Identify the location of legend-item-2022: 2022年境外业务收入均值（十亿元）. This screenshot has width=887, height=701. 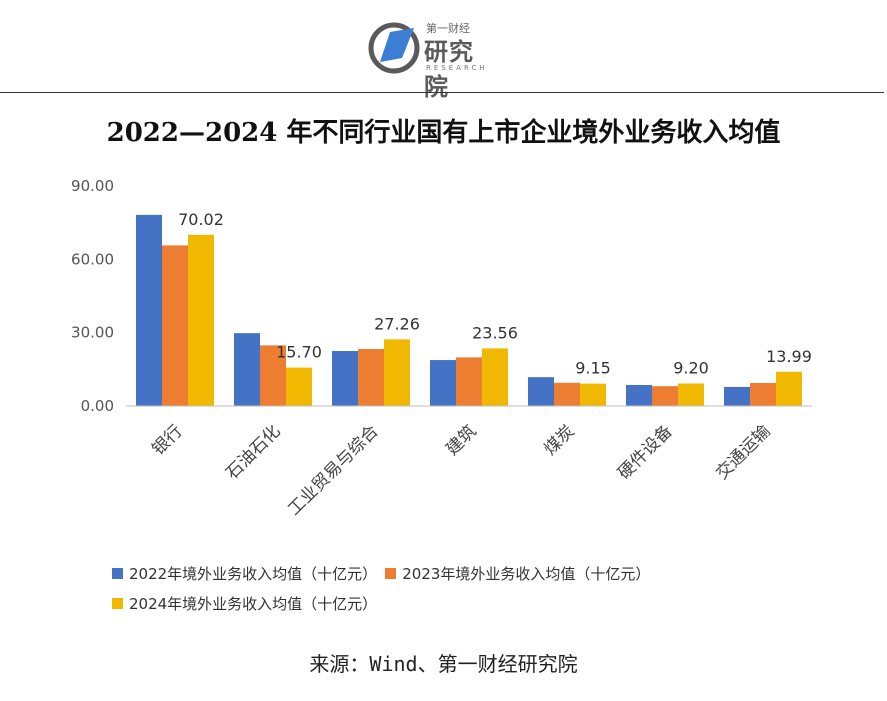
(244, 573).